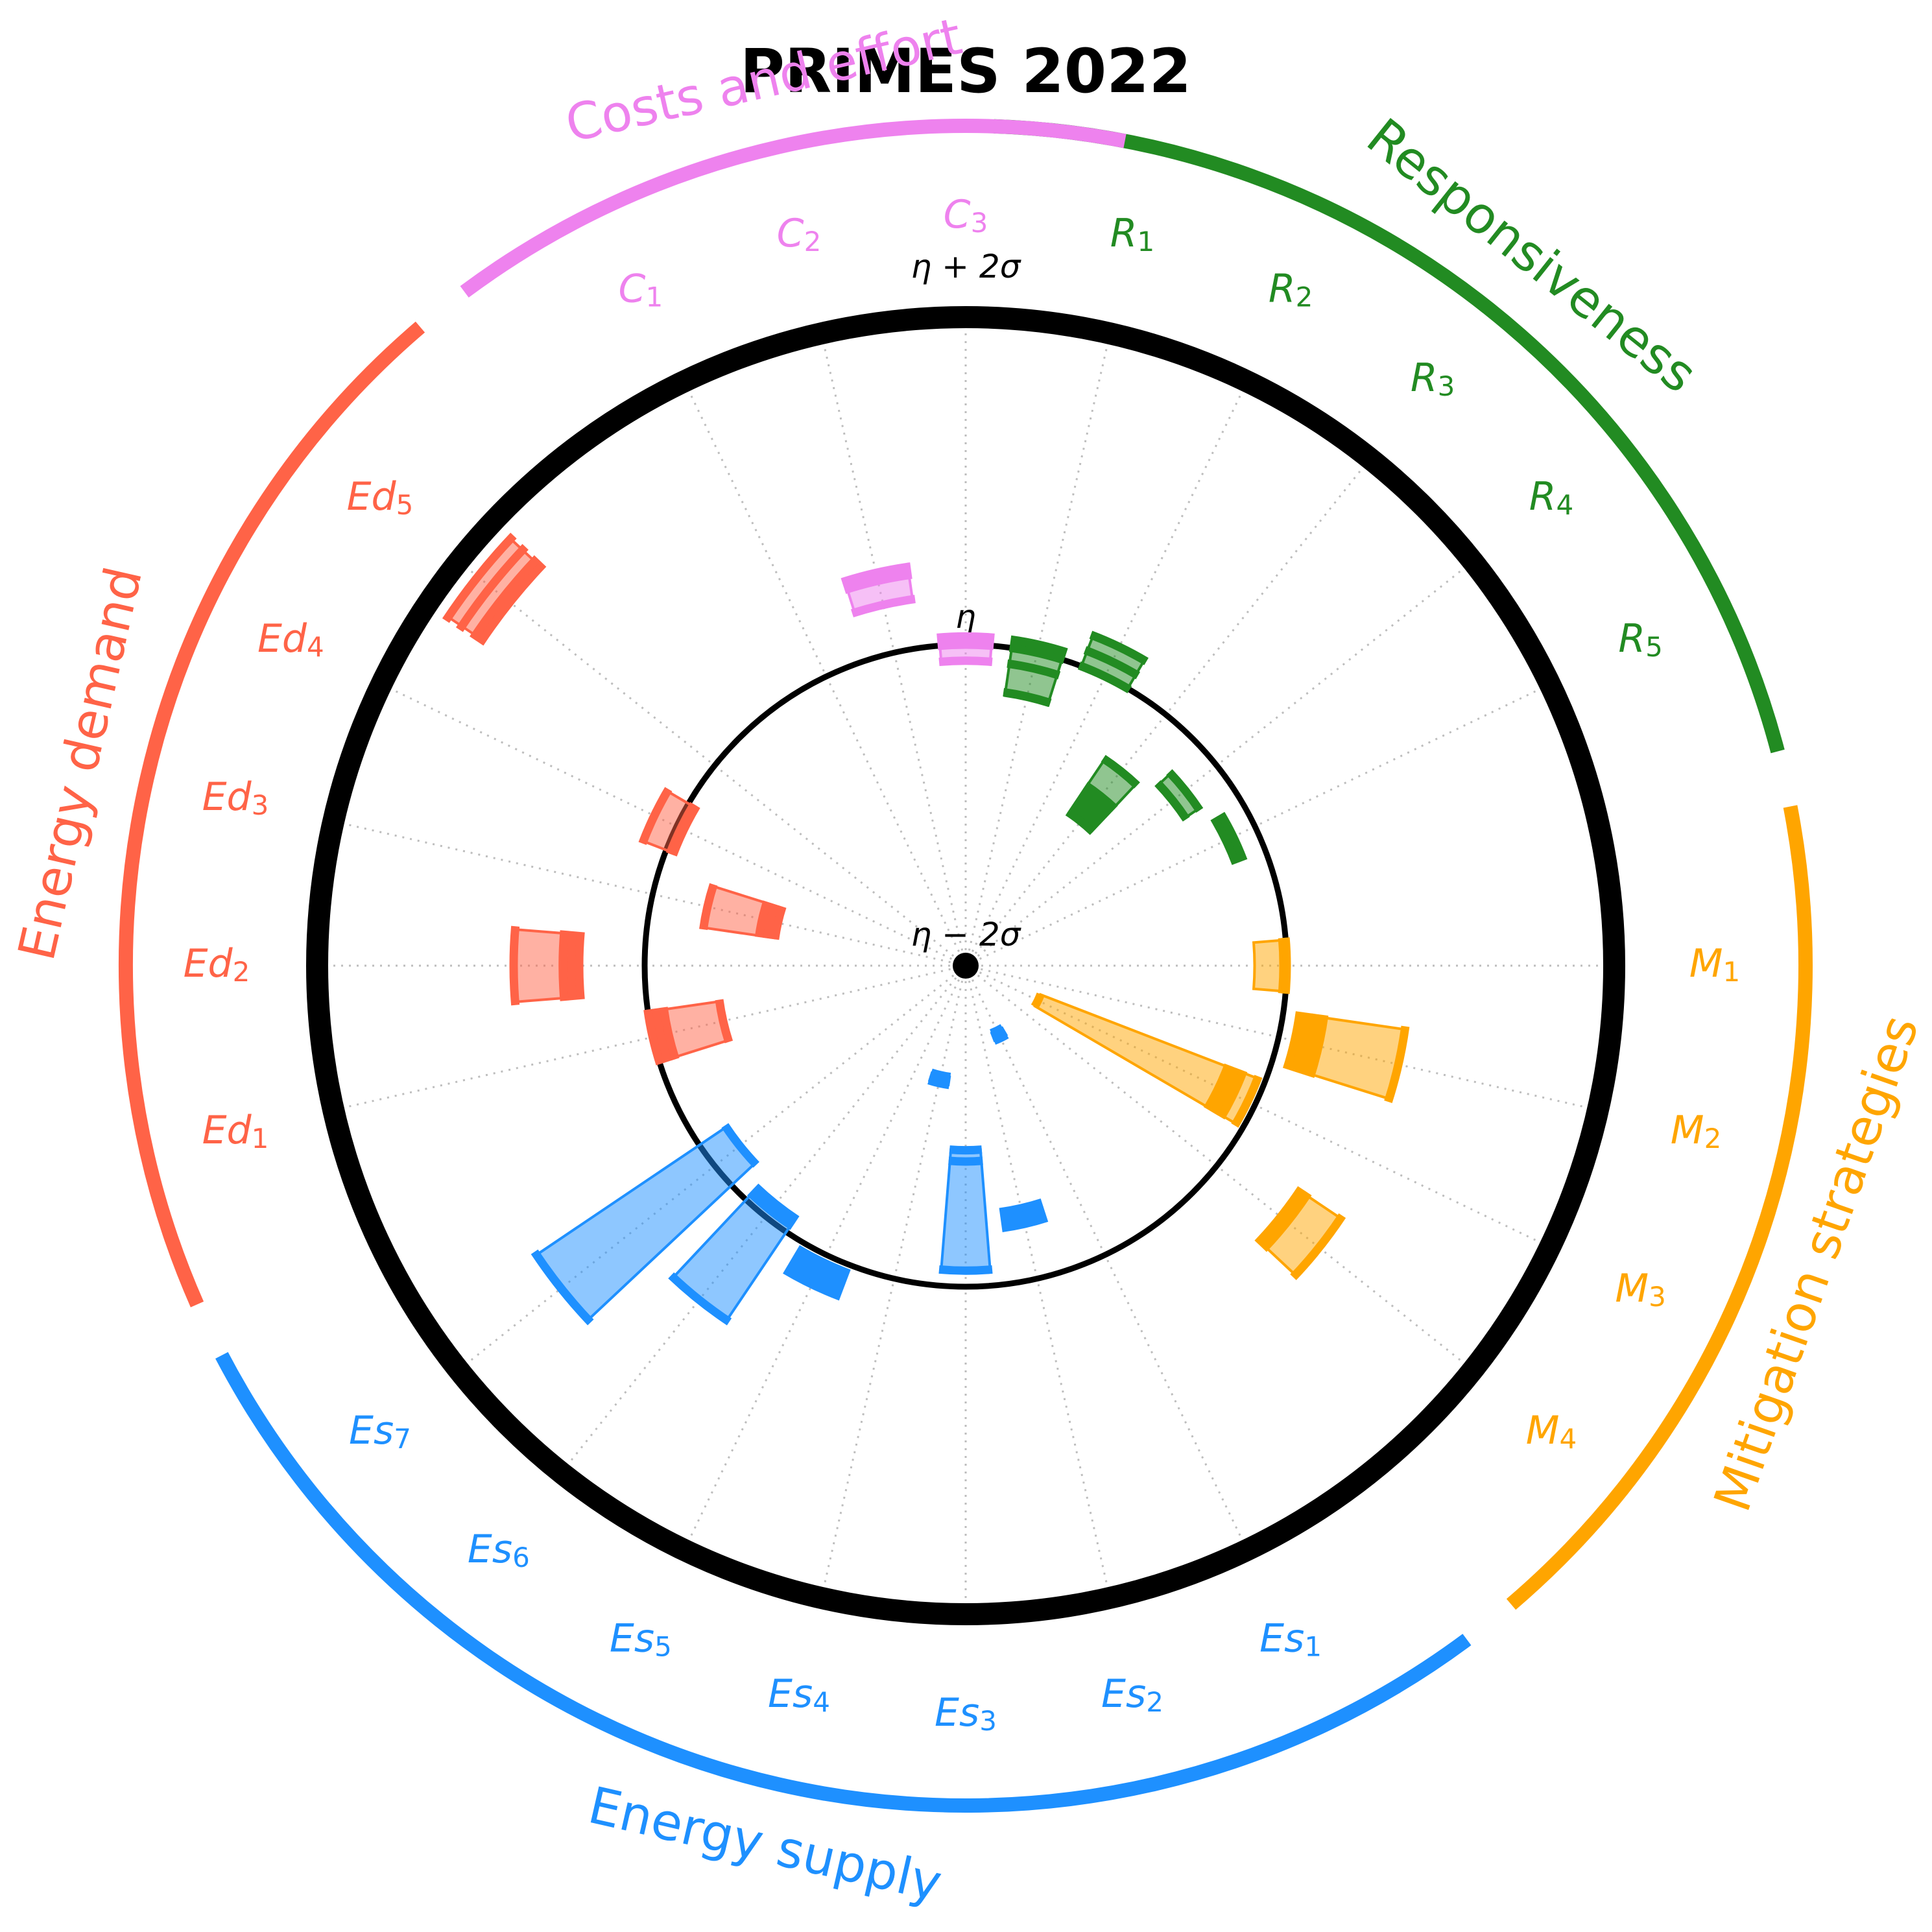  I want to click on variable-label-r5: R5, so click(1640, 638).